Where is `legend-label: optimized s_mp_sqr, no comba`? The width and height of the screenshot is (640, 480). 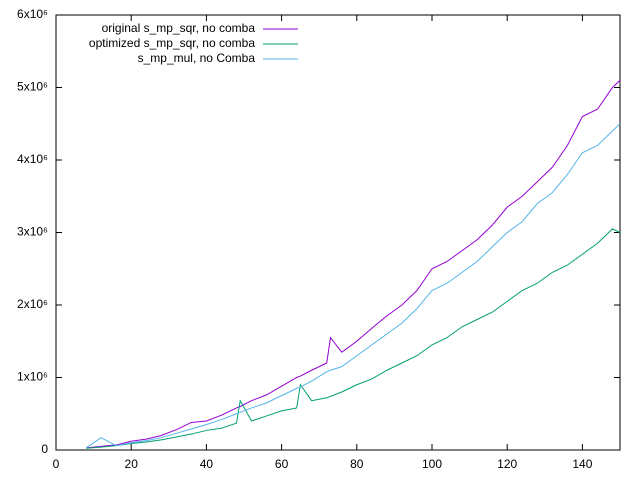
legend-label: optimized s_mp_sqr, no comba is located at coordinates (172, 43).